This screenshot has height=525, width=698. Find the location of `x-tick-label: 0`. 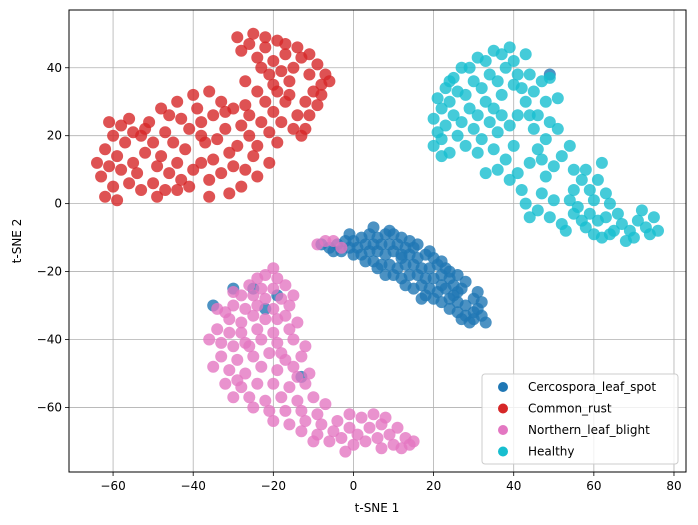

x-tick-label: 0 is located at coordinates (354, 486).